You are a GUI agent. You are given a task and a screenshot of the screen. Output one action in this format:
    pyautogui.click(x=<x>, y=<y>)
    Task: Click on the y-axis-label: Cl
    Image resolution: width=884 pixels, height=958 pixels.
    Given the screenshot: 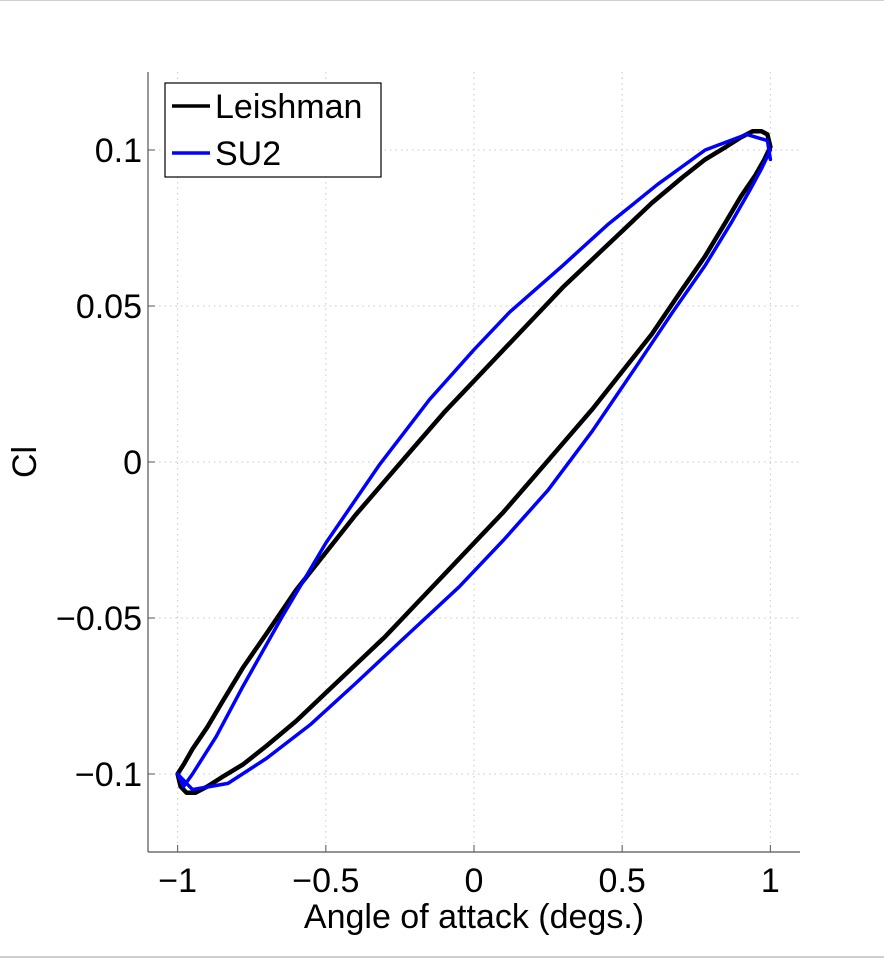 What is the action you would take?
    pyautogui.click(x=25, y=462)
    